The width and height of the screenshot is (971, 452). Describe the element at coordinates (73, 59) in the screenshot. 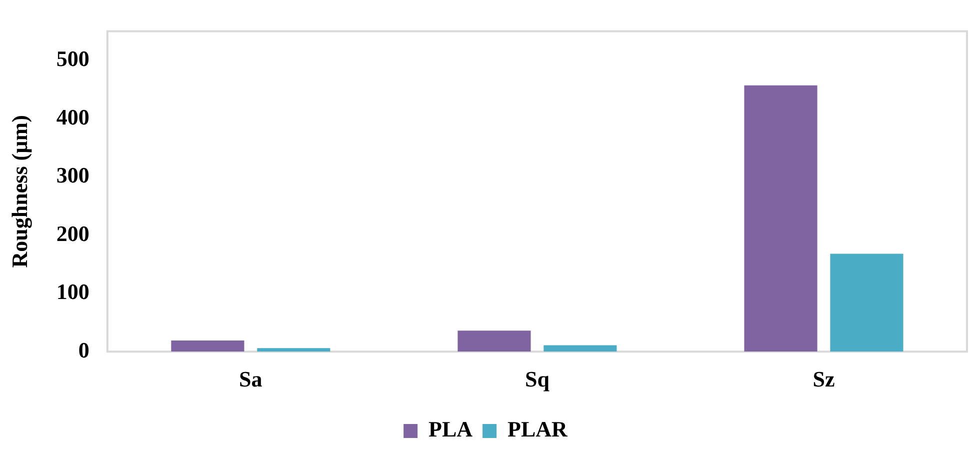

I see `y-tick-label: 500` at that location.